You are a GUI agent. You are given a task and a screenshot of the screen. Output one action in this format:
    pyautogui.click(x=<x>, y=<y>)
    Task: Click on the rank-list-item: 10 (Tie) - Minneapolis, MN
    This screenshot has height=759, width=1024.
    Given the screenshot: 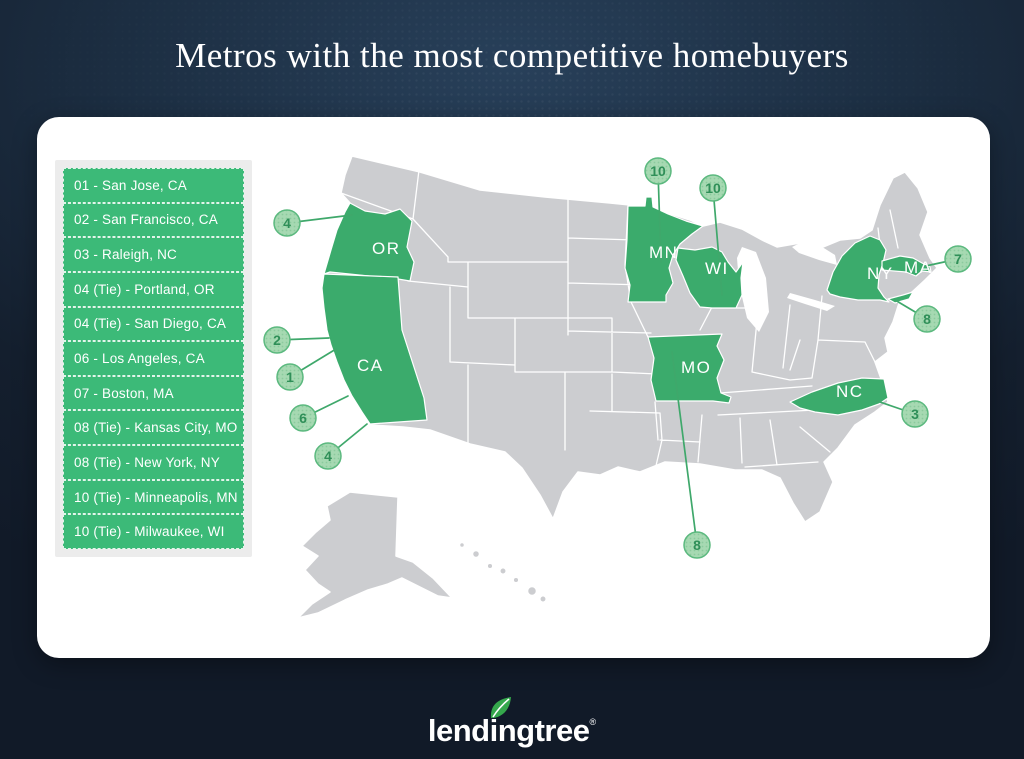 What is the action you would take?
    pyautogui.click(x=153, y=497)
    